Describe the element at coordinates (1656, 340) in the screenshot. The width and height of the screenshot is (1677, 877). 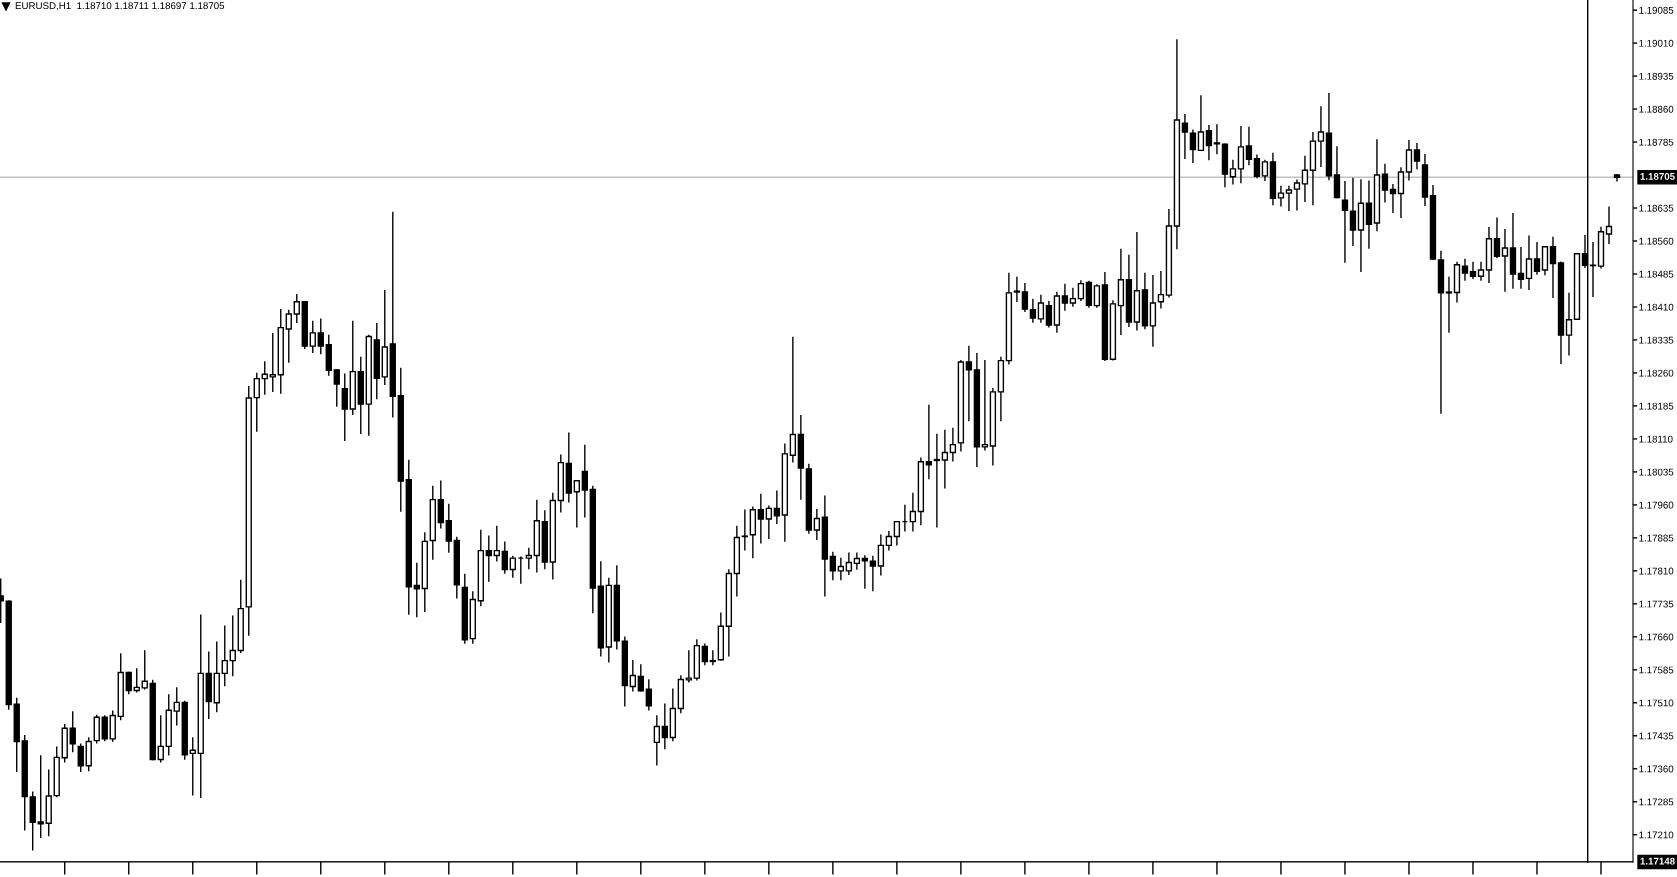
I see `y-tick-label: 1.18335` at that location.